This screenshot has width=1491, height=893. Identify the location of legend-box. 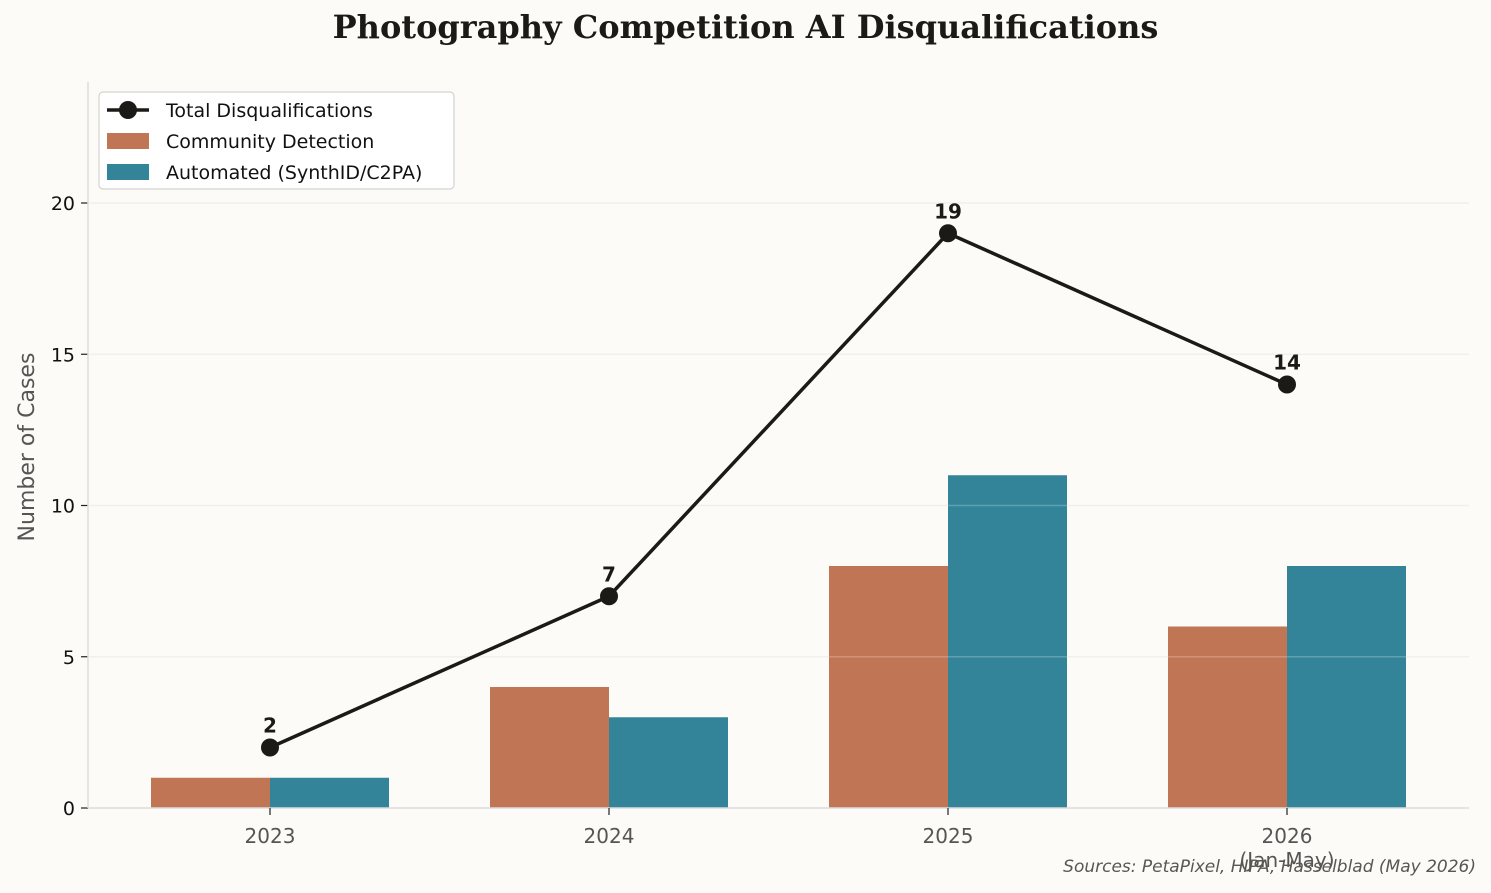
(276, 140).